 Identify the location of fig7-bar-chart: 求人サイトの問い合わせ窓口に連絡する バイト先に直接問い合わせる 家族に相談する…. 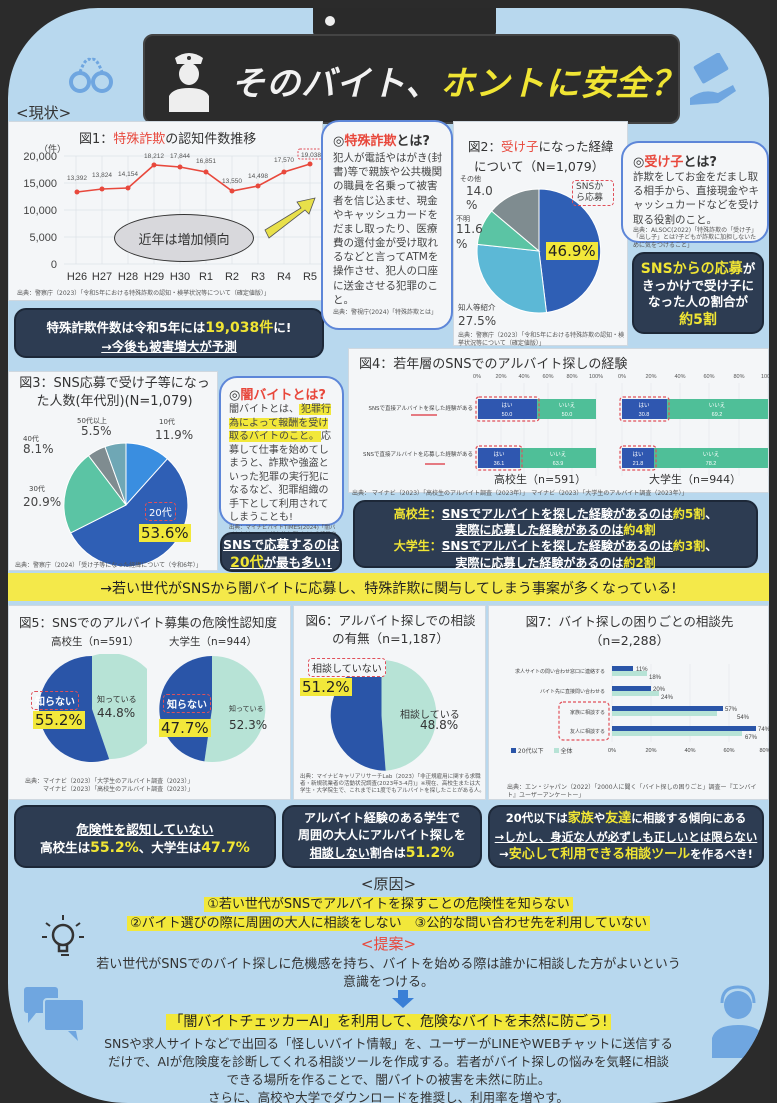
(642, 709).